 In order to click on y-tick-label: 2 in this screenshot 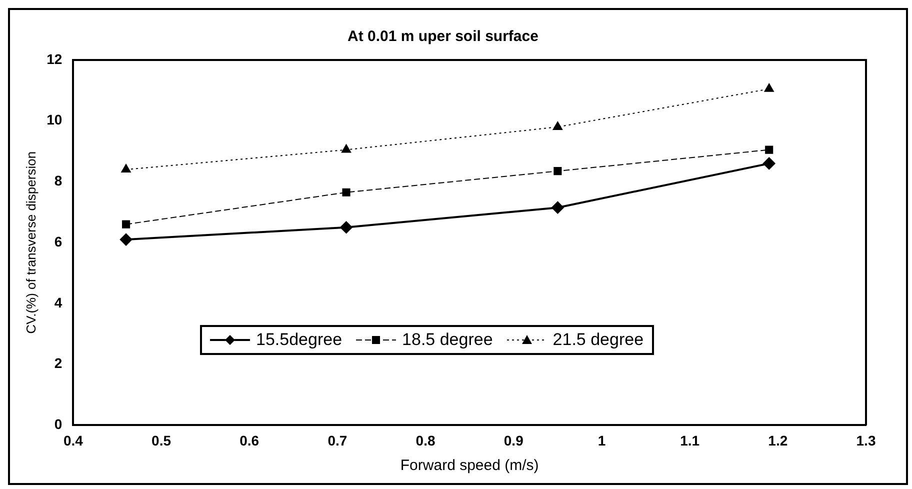, I will do `click(58, 363)`.